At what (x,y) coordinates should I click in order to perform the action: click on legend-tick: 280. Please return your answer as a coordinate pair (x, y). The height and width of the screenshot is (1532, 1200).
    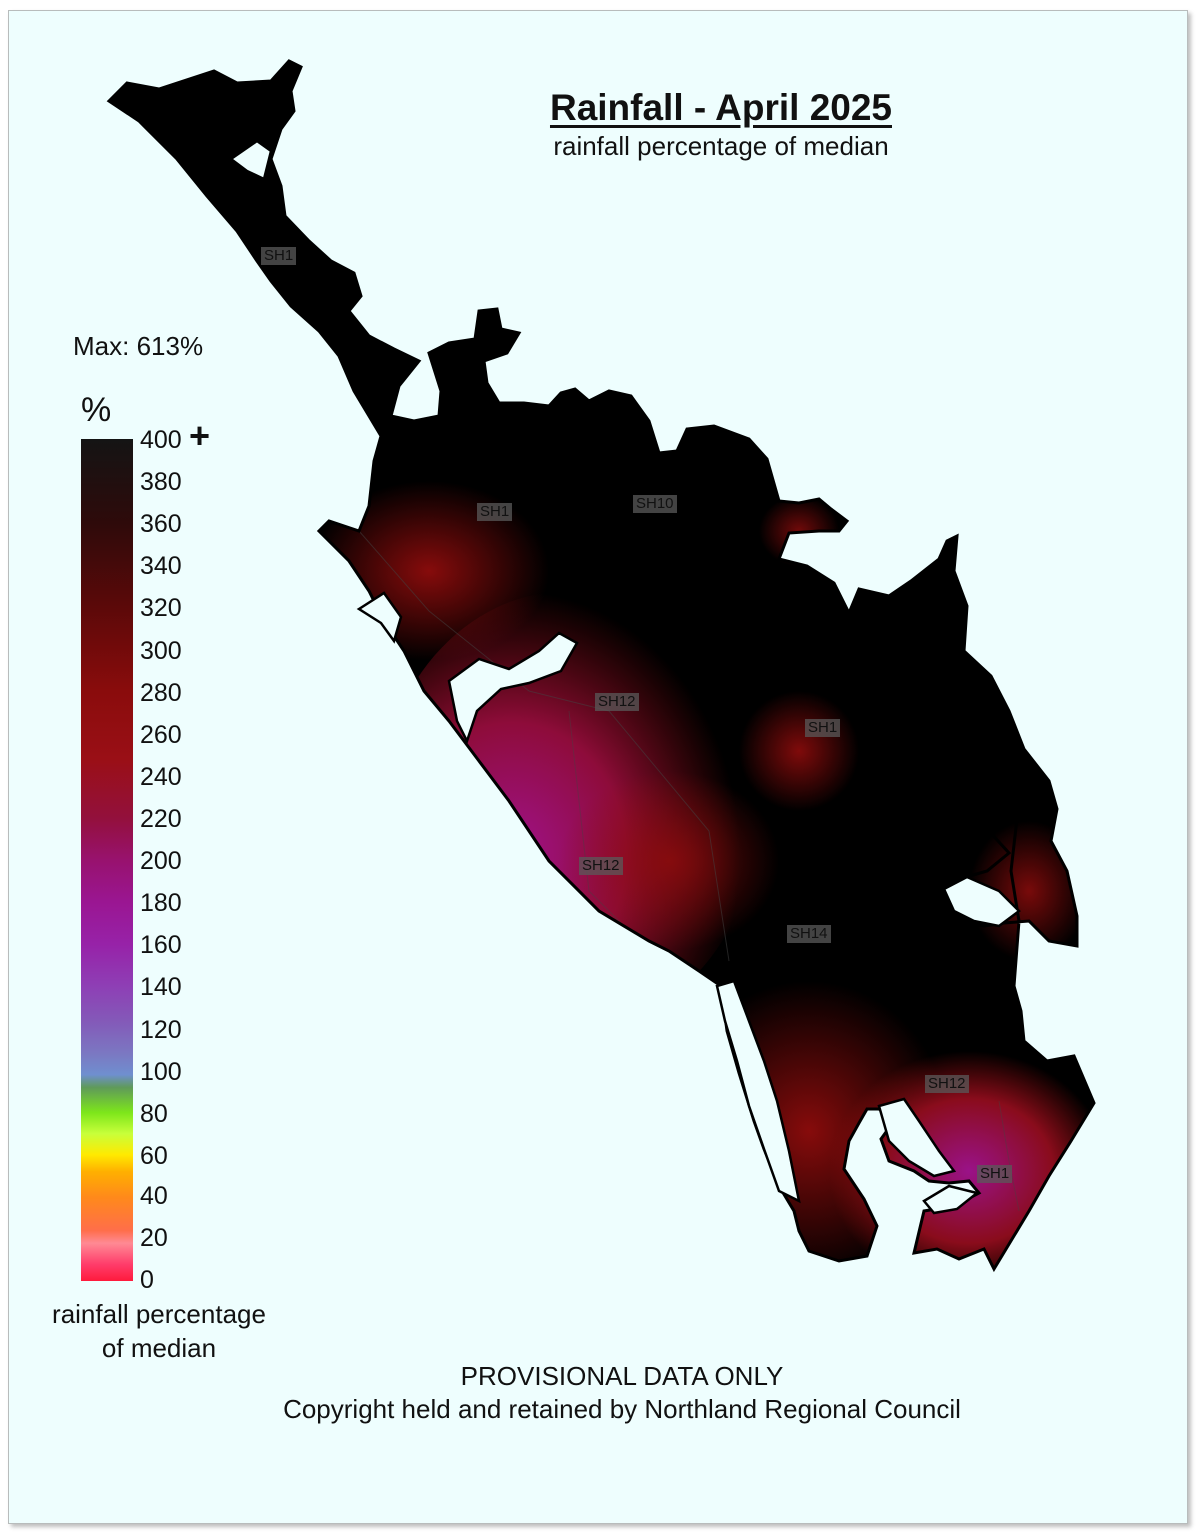
    Looking at the image, I should click on (161, 693).